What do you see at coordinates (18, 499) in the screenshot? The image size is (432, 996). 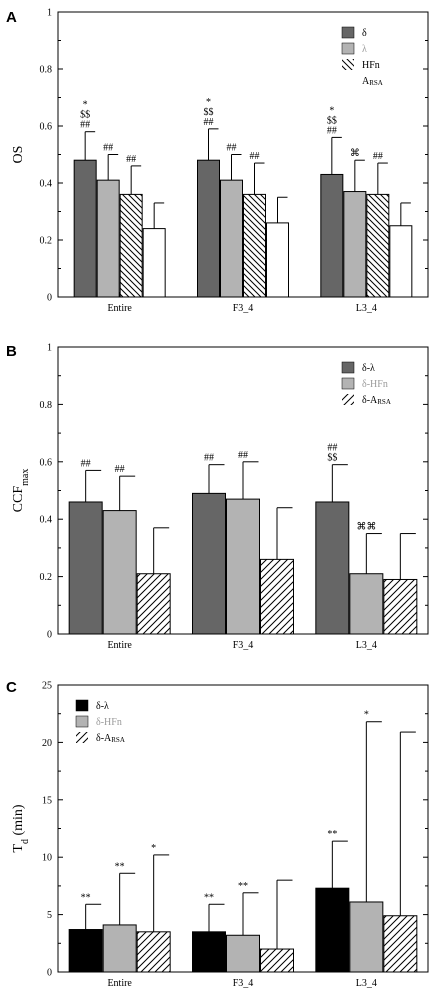 I see `y-axis-label-main: CCF` at bounding box center [18, 499].